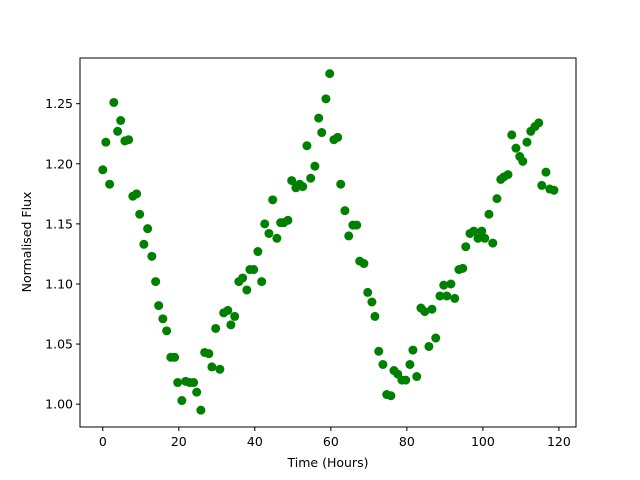 The width and height of the screenshot is (640, 480). What do you see at coordinates (59, 344) in the screenshot?
I see `y-tick-label: 1.05` at bounding box center [59, 344].